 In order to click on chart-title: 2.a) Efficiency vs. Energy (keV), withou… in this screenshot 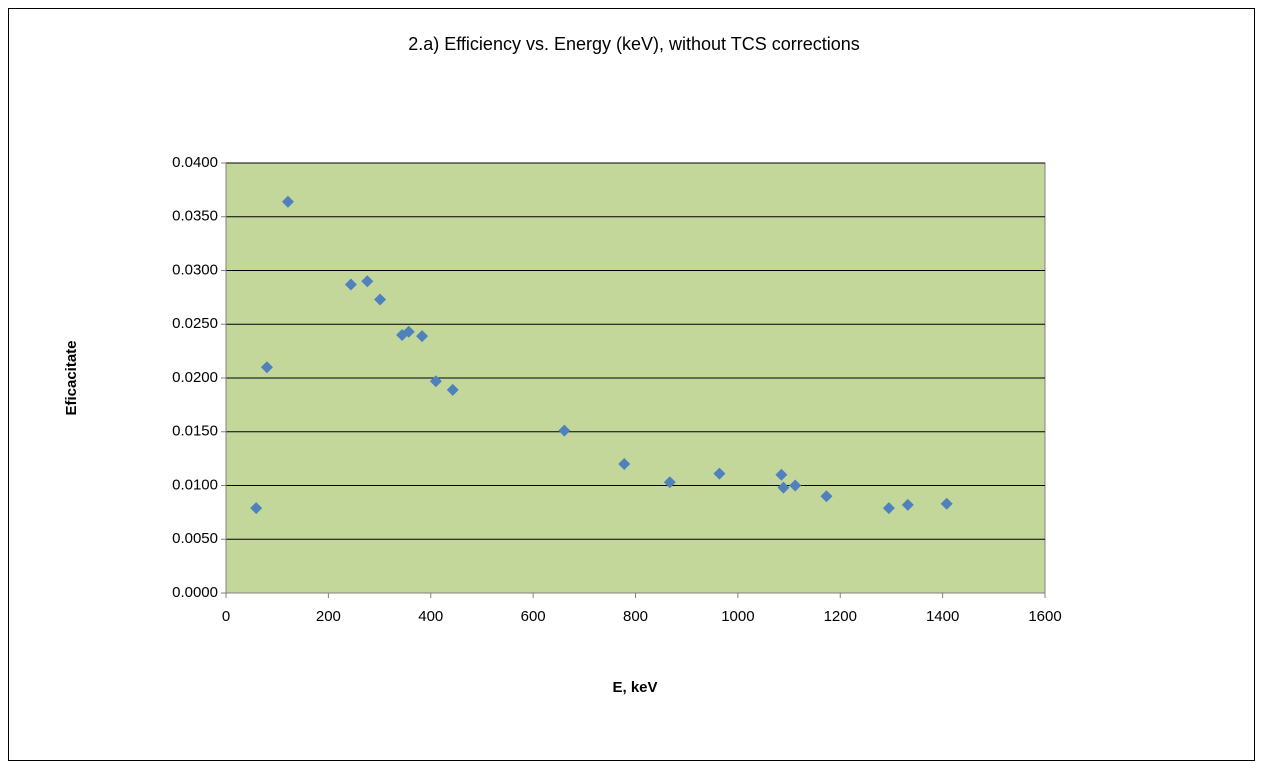, I will do `click(634, 44)`.